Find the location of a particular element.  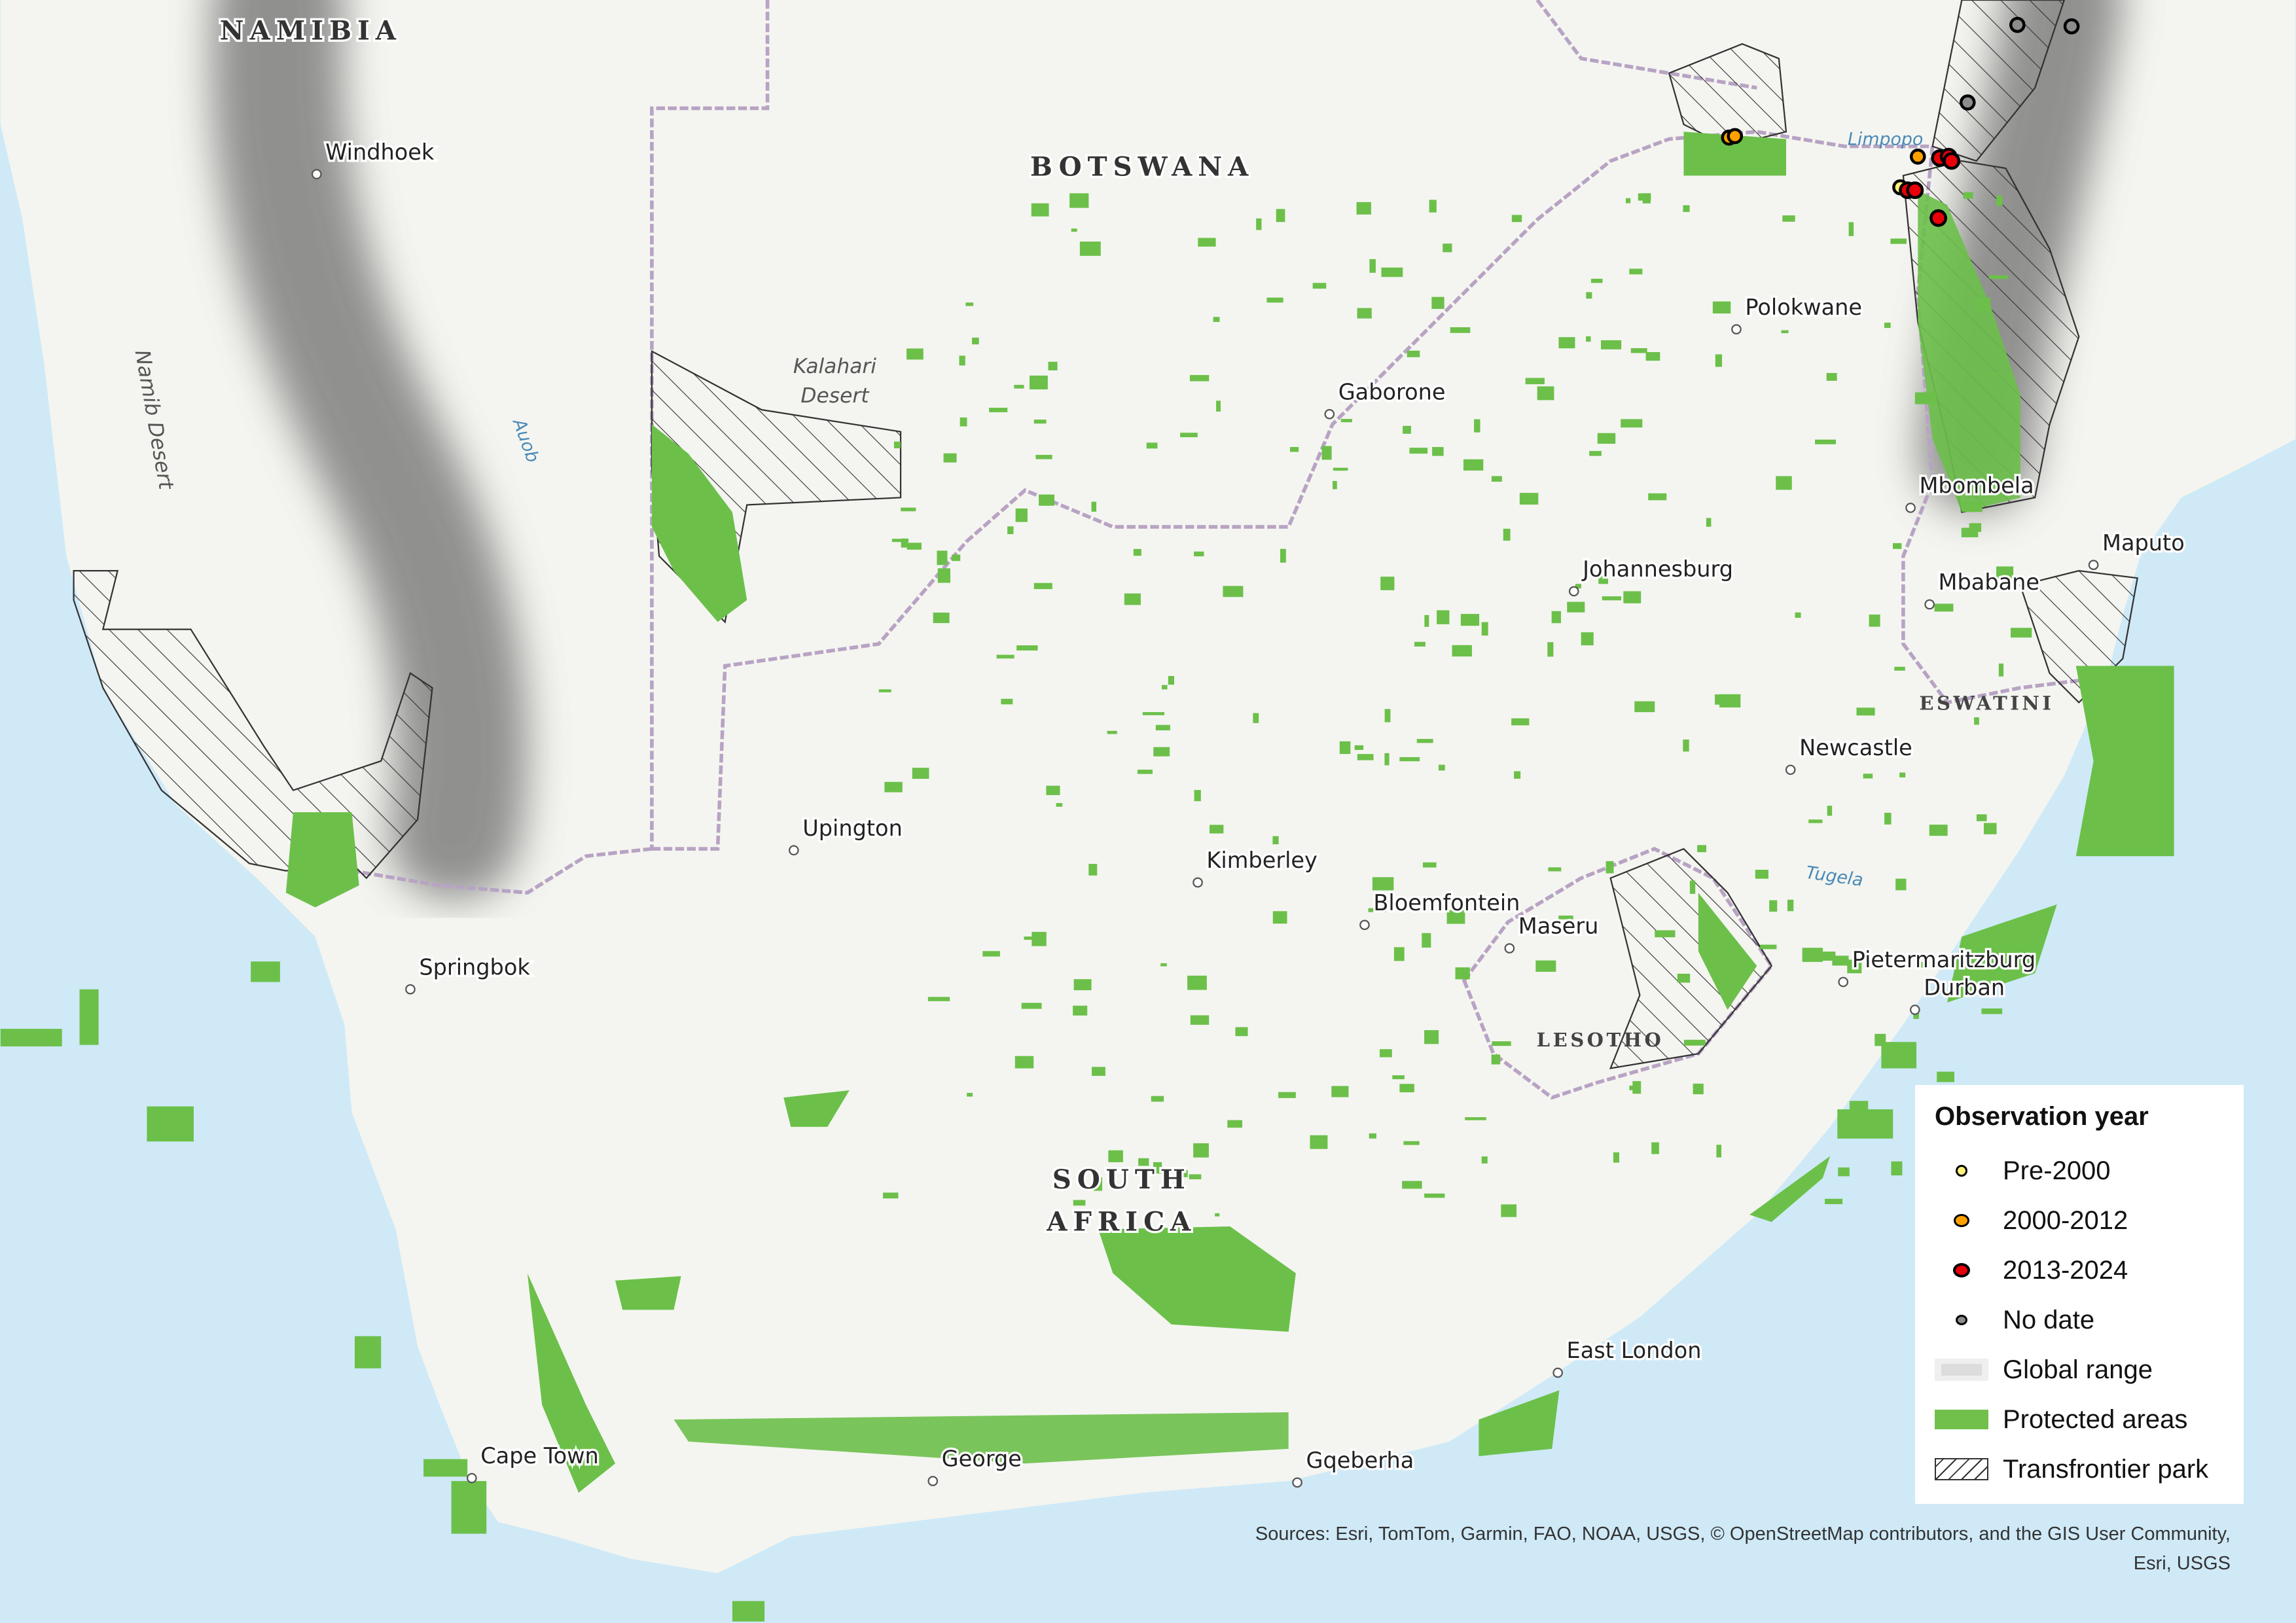

legend-item-2013-2024: 2013-2024 is located at coordinates (2079, 1270).